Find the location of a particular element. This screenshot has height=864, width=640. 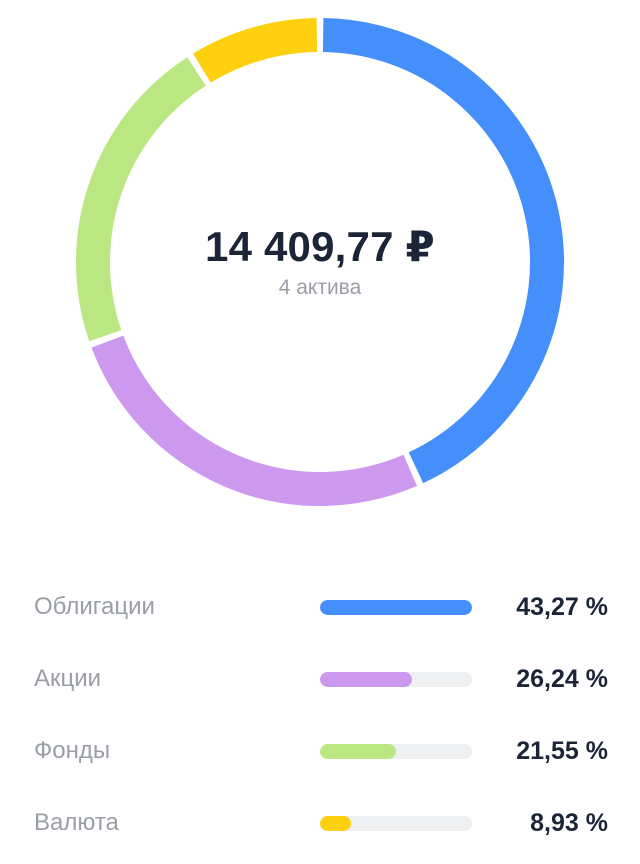

donut-slice-stocks is located at coordinates (254, 420).